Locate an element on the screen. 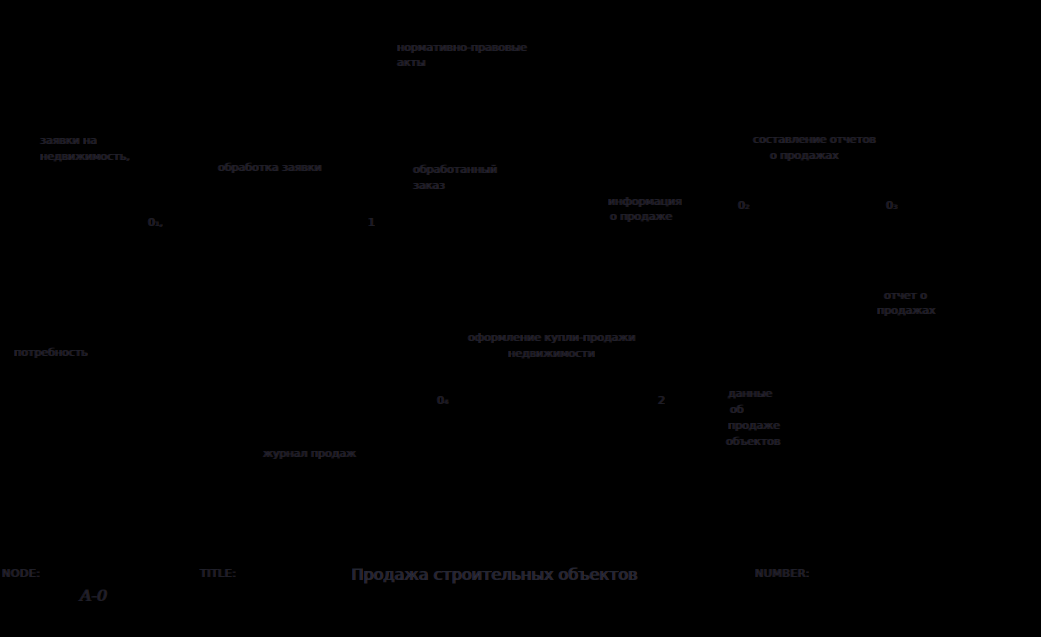 This screenshot has height=637, width=1041. box-1-number: 1 is located at coordinates (371, 222).